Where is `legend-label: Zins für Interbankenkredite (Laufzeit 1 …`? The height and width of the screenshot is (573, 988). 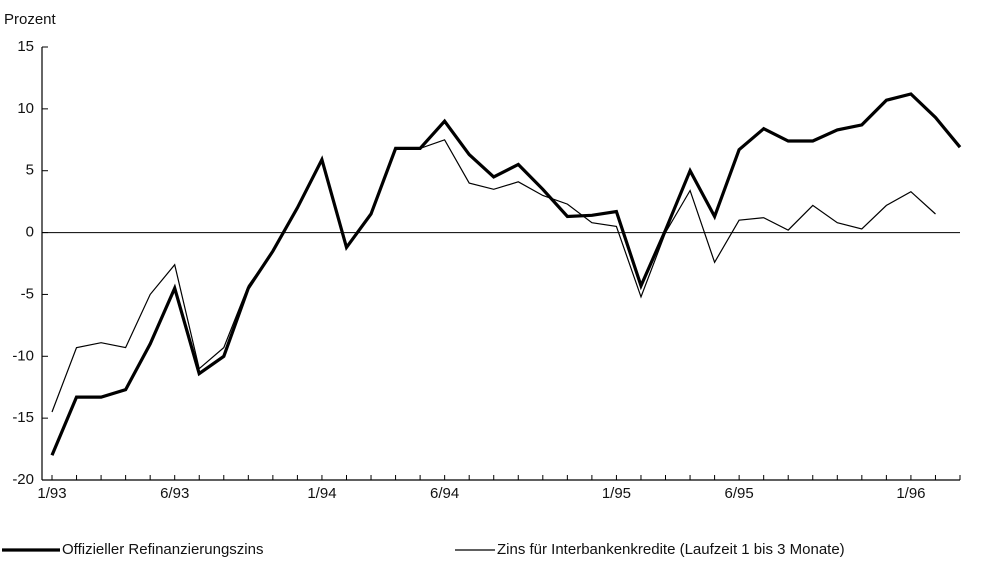 legend-label: Zins für Interbankenkredite (Laufzeit 1 … is located at coordinates (671, 549).